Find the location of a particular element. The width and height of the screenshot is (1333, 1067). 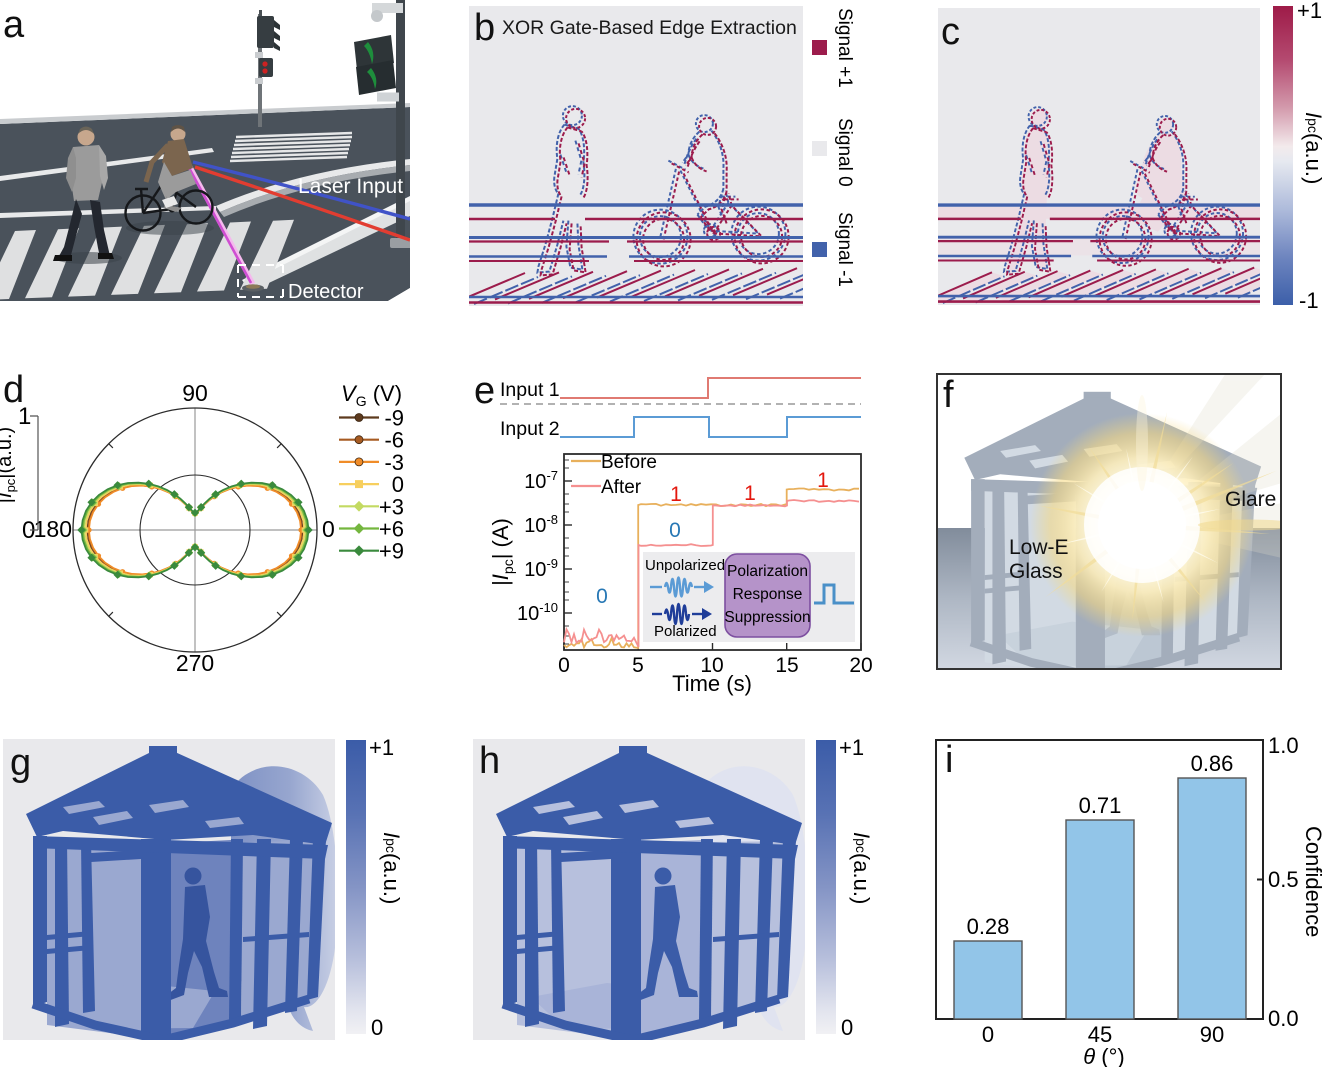

svg-text: Laser Input is located at coordinates (350, 186).